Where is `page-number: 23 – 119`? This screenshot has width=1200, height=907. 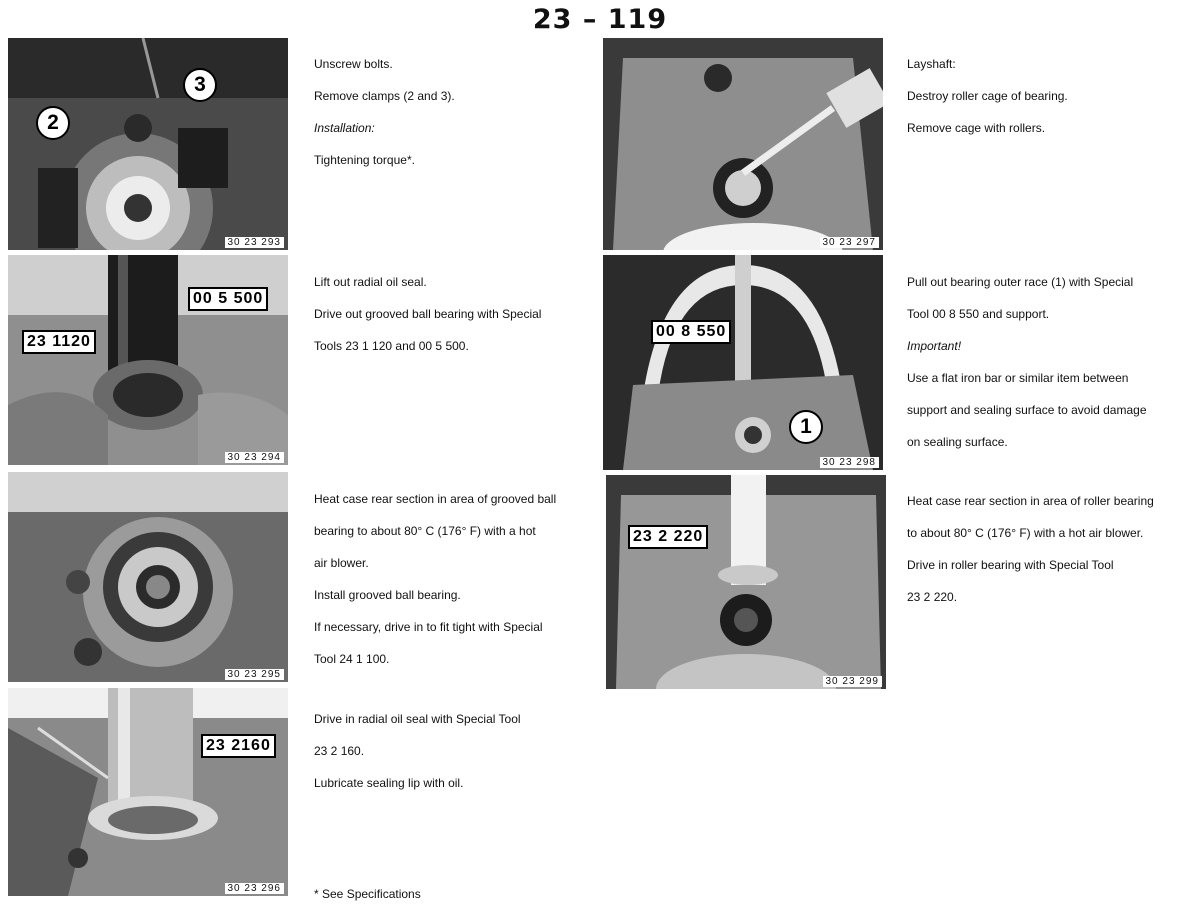 page-number: 23 – 119 is located at coordinates (600, 19).